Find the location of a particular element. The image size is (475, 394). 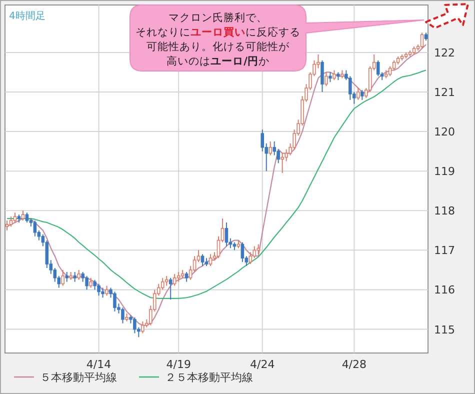

y-tick-label: 115 is located at coordinates (444, 329).